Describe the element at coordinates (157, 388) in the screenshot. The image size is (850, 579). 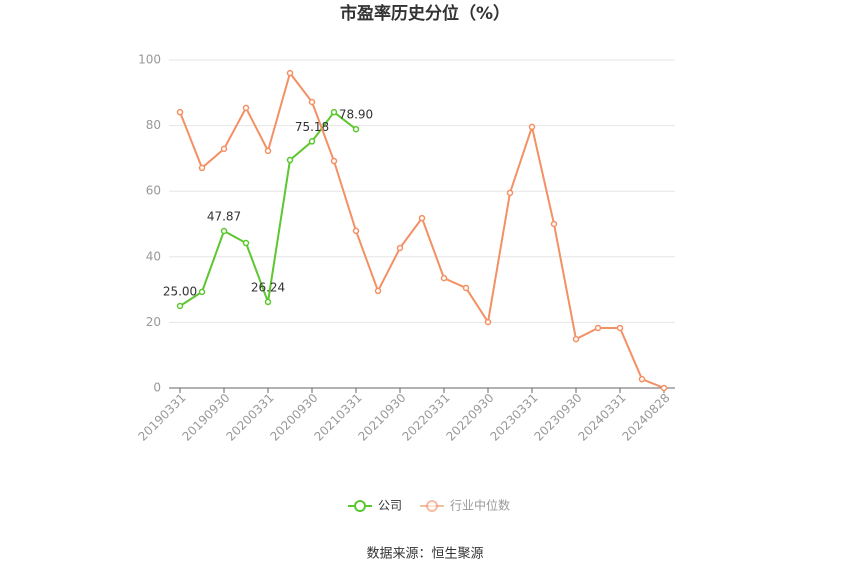
I see `y-tick-label: 0` at that location.